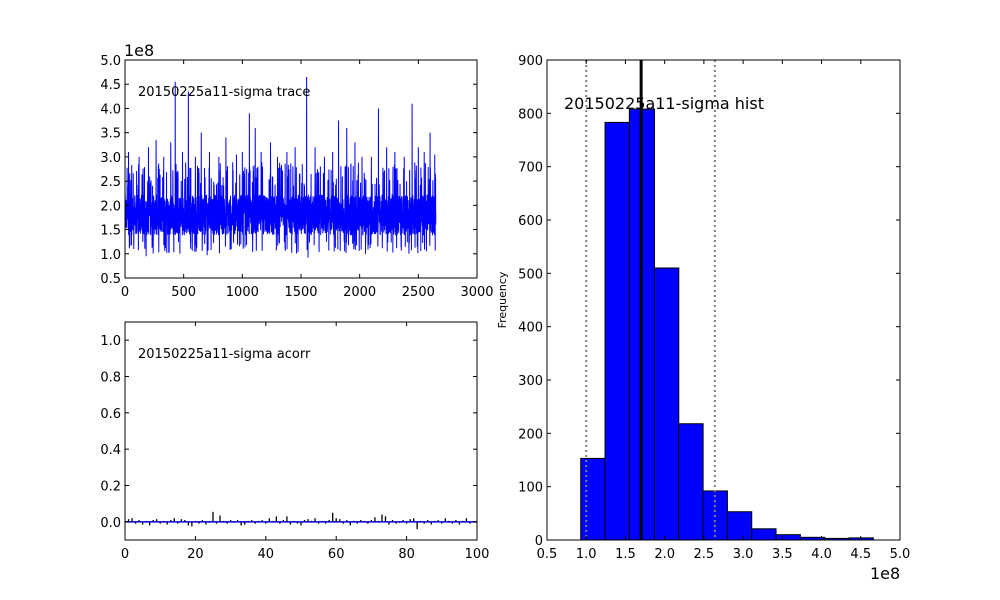  I want to click on acorr-plot-background, so click(301, 431).